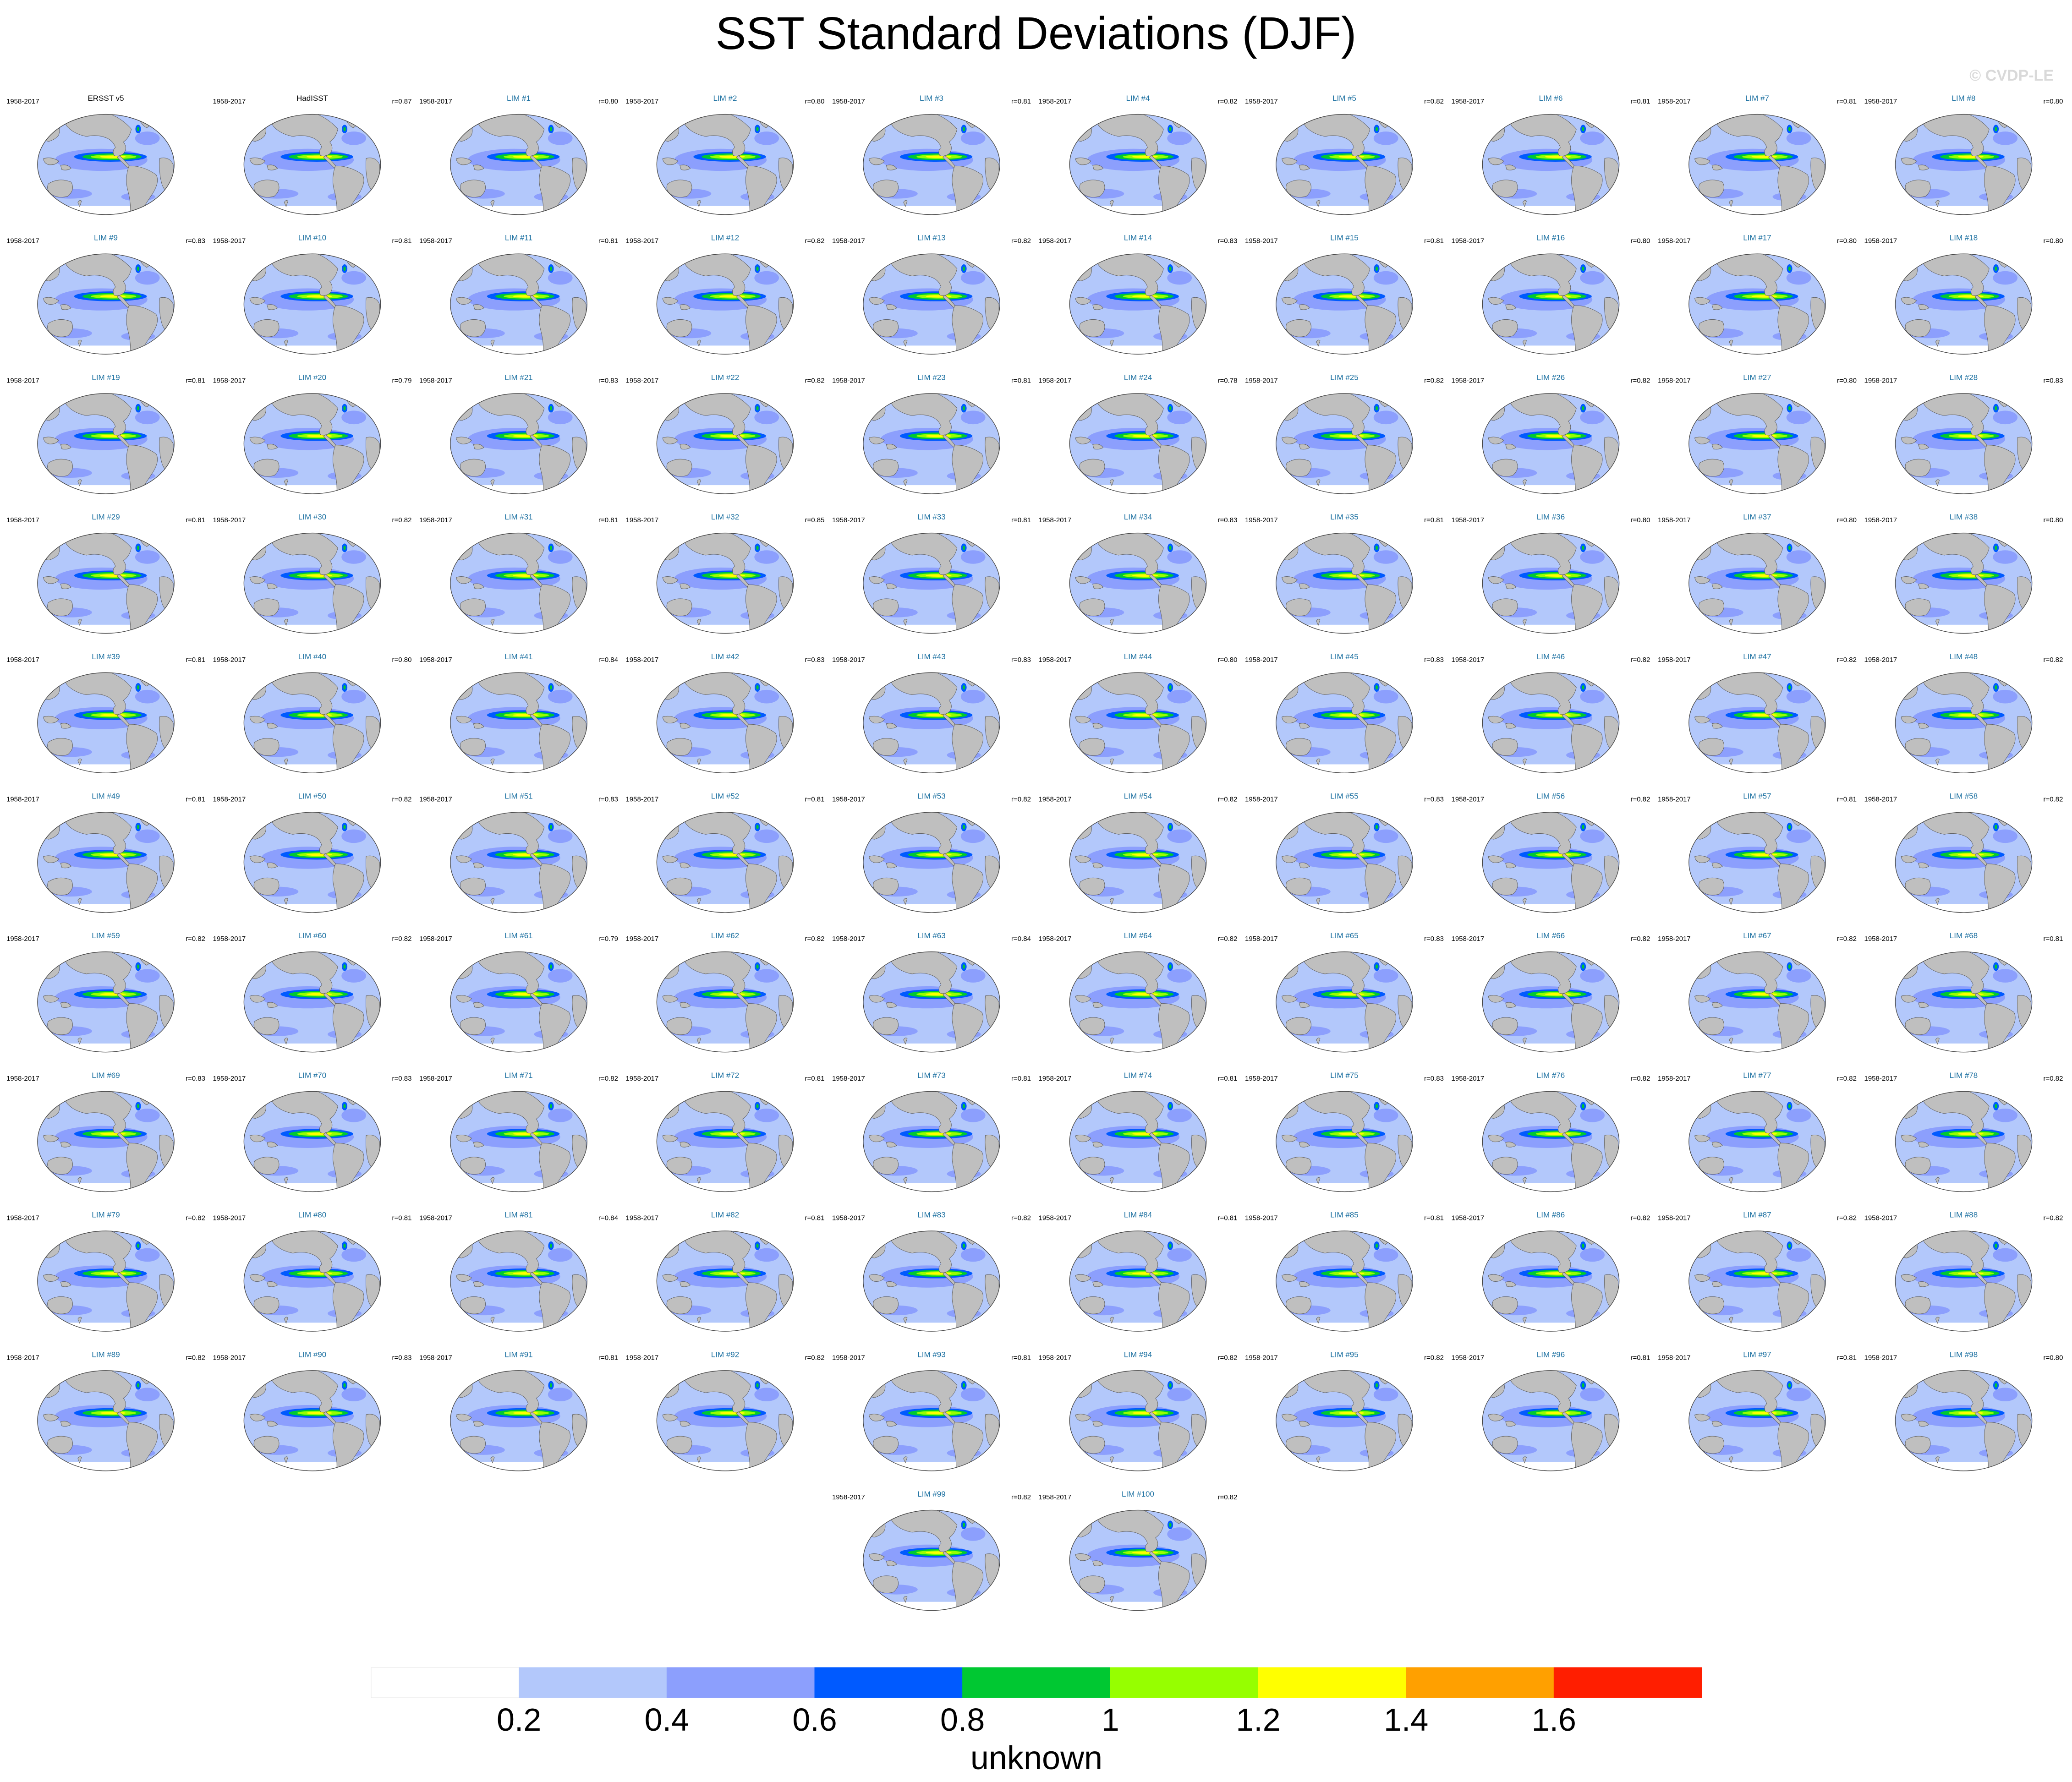 This screenshot has width=2072, height=1782. Describe the element at coordinates (105, 865) in the screenshot. I see `map-panel: 1958-2017 LIM #49 r=0.81` at that location.